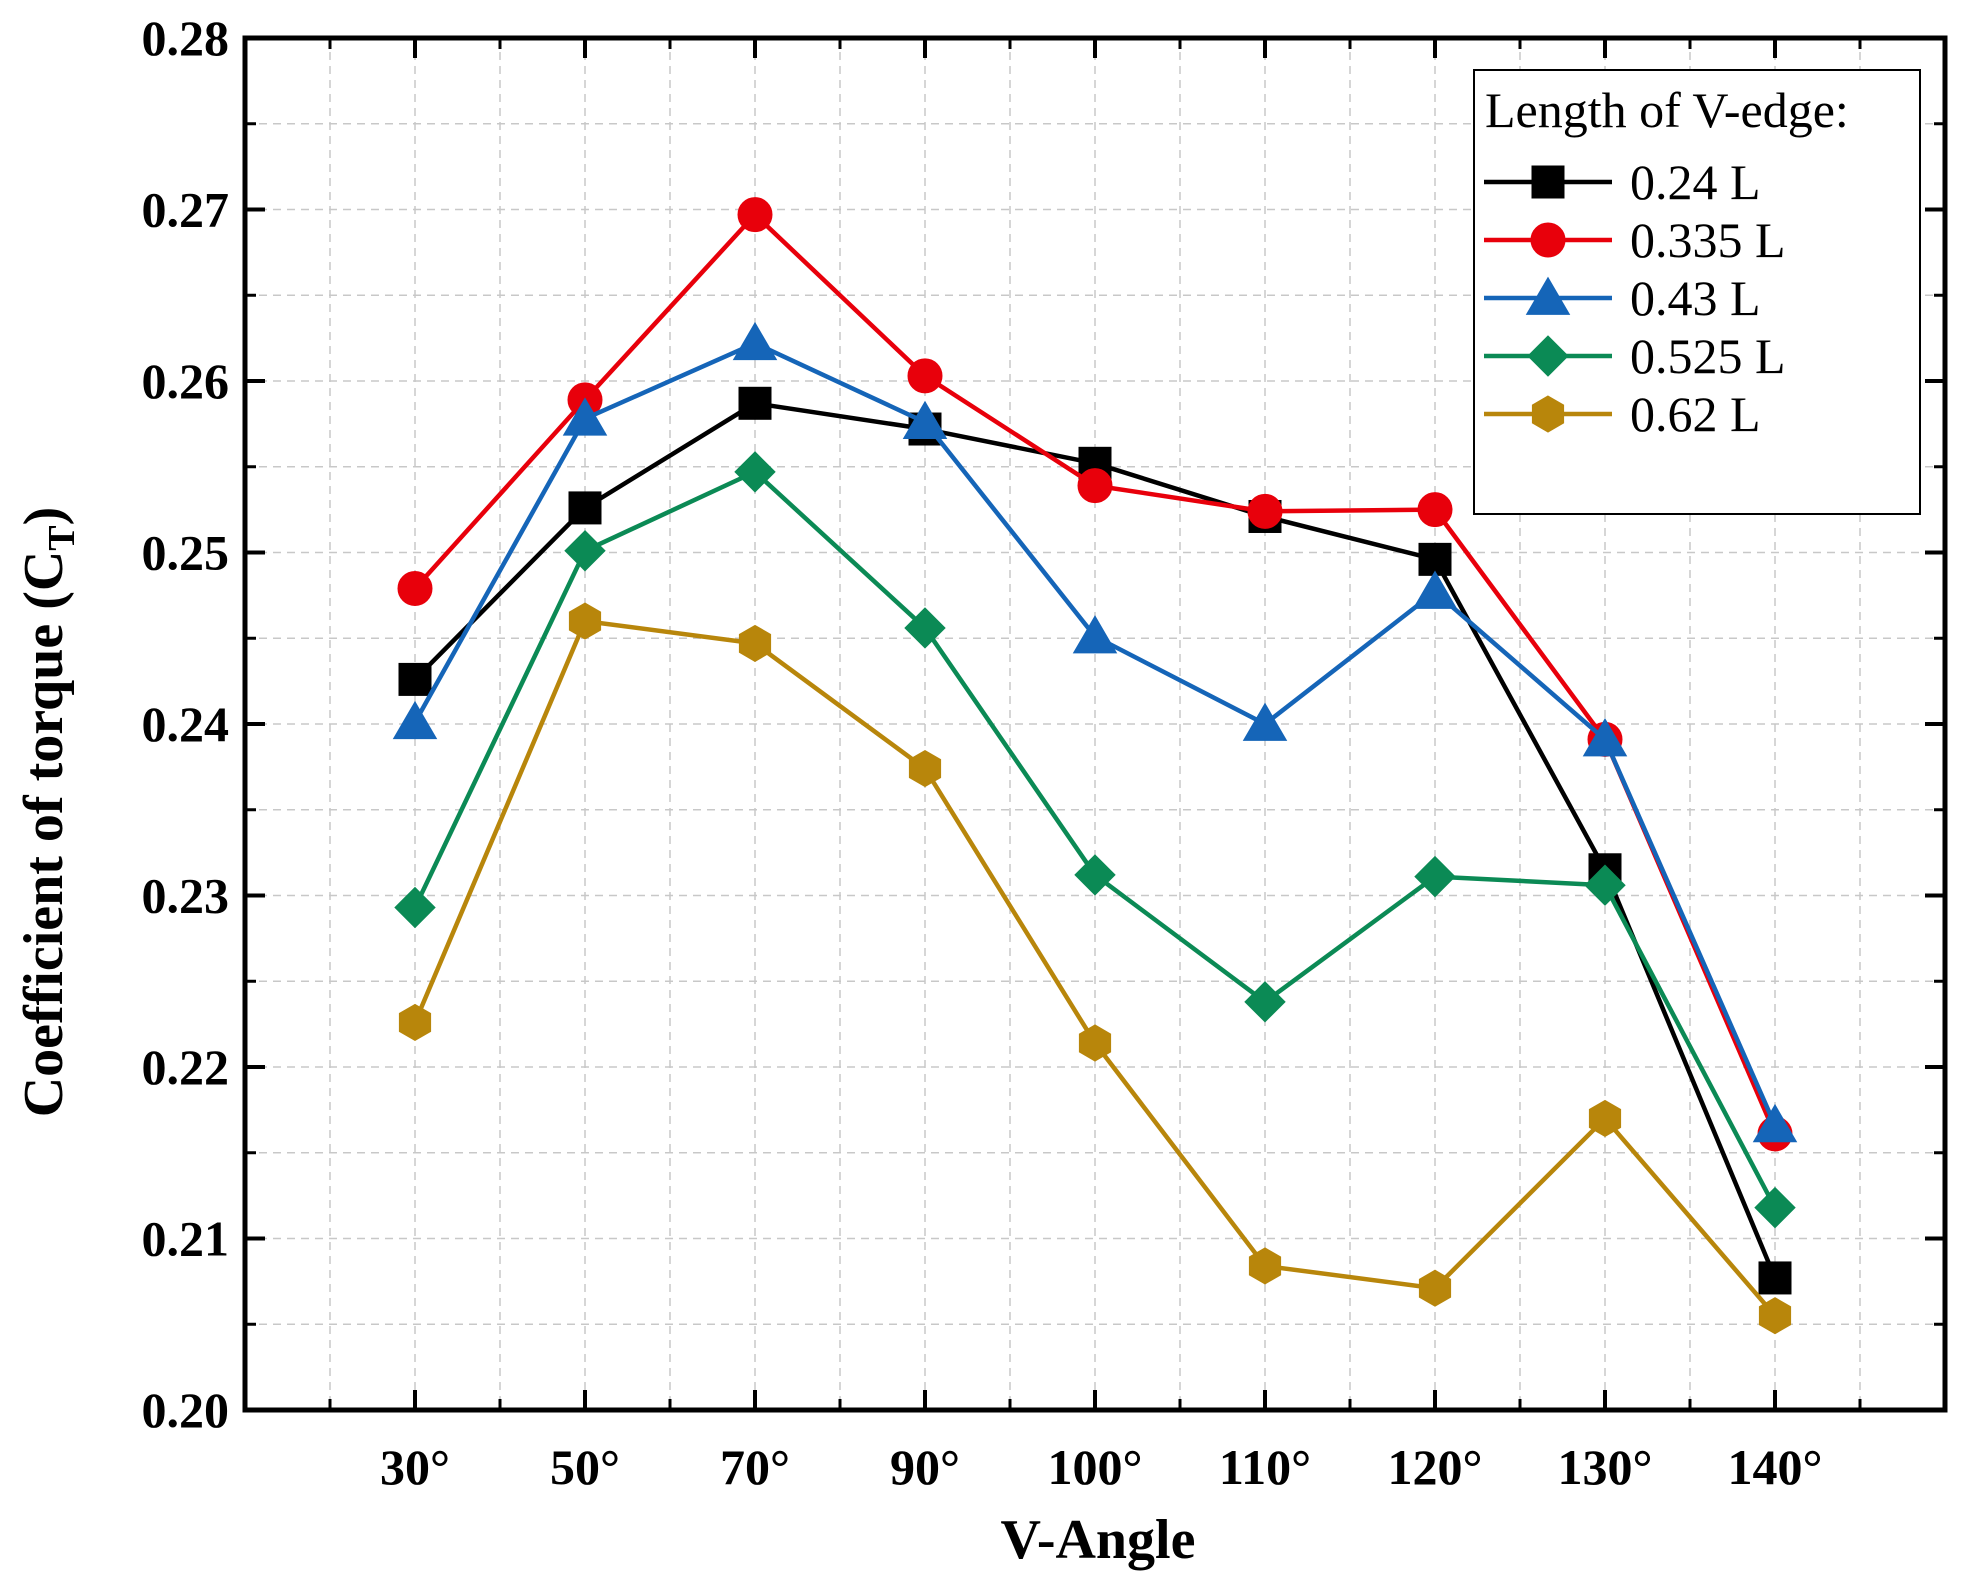 The height and width of the screenshot is (1583, 1972). Describe the element at coordinates (1622, 414) in the screenshot. I see `legend-item: 0.62 L` at that location.